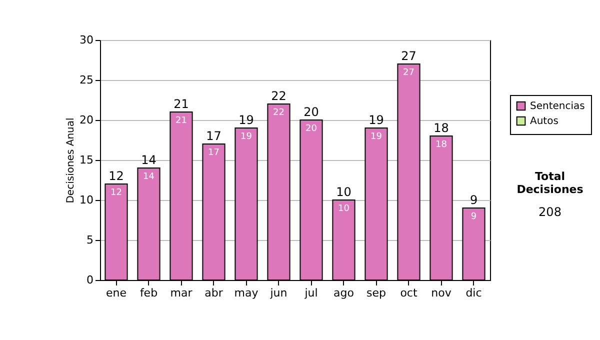  What do you see at coordinates (278, 113) in the screenshot?
I see `data-label: 22` at bounding box center [278, 113].